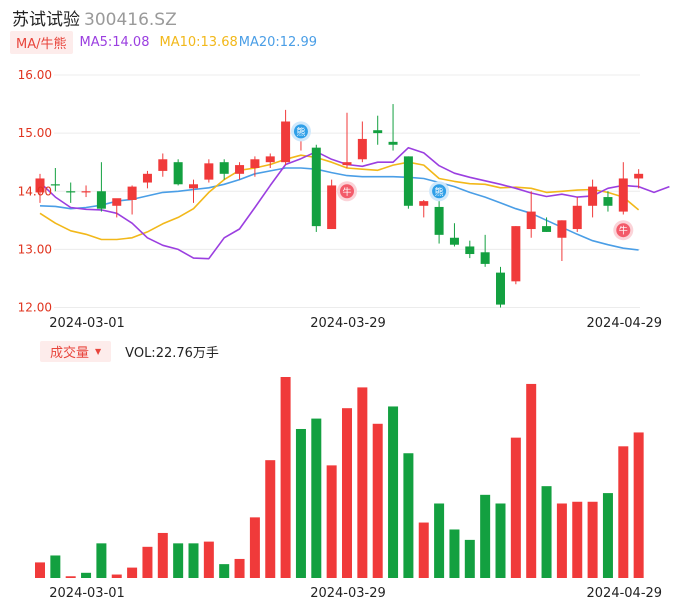 This screenshot has width=686, height=606. Describe the element at coordinates (70, 353) in the screenshot. I see `volume-indicator-label: 成交量` at that location.